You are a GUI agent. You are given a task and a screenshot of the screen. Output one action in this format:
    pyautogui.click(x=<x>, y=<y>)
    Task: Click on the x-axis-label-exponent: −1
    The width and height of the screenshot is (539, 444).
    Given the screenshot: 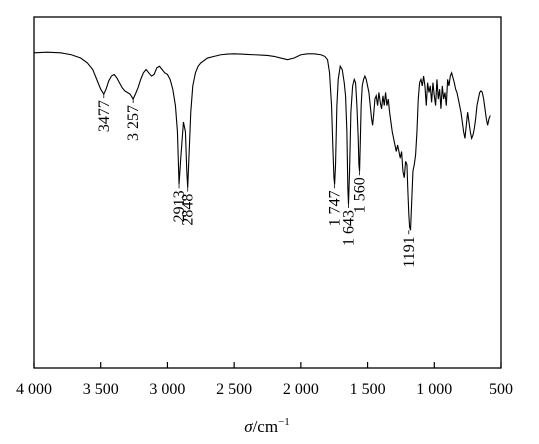 What is the action you would take?
    pyautogui.click(x=284, y=422)
    